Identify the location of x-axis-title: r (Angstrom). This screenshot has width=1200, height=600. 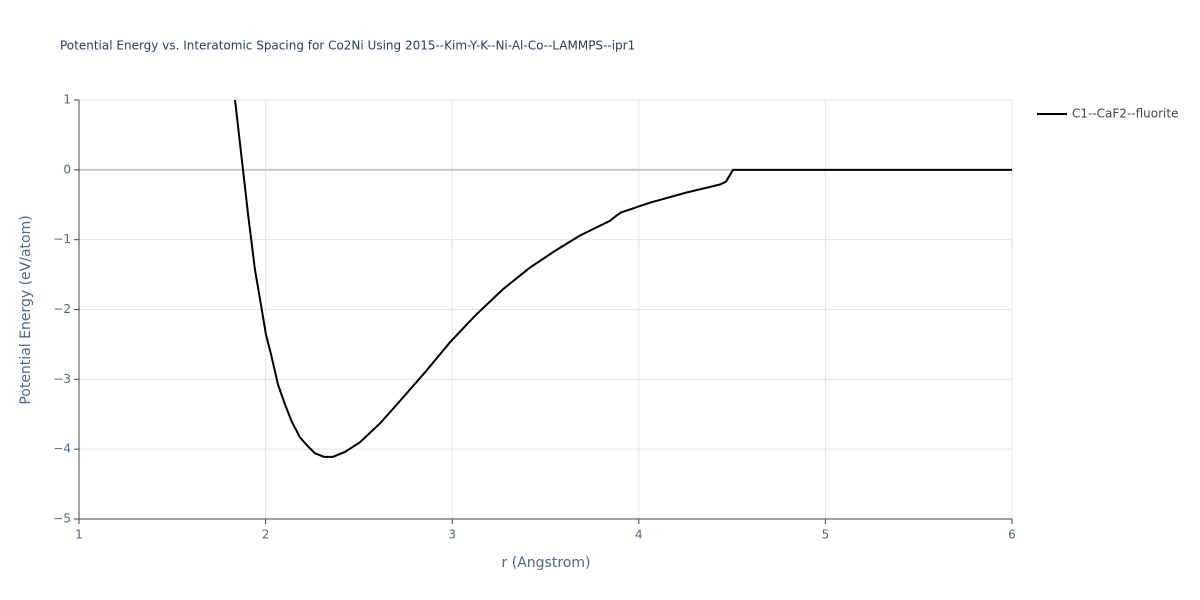
(546, 563).